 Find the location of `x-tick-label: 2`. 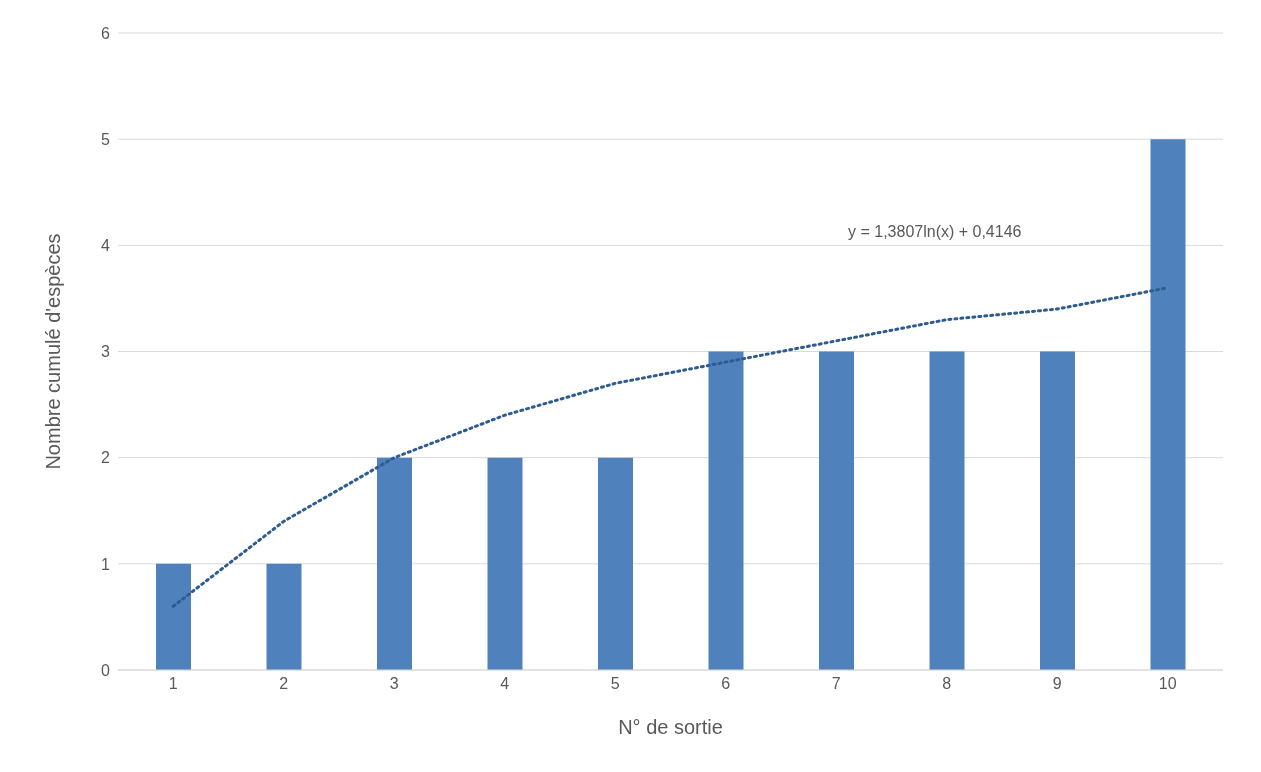

x-tick-label: 2 is located at coordinates (284, 684).